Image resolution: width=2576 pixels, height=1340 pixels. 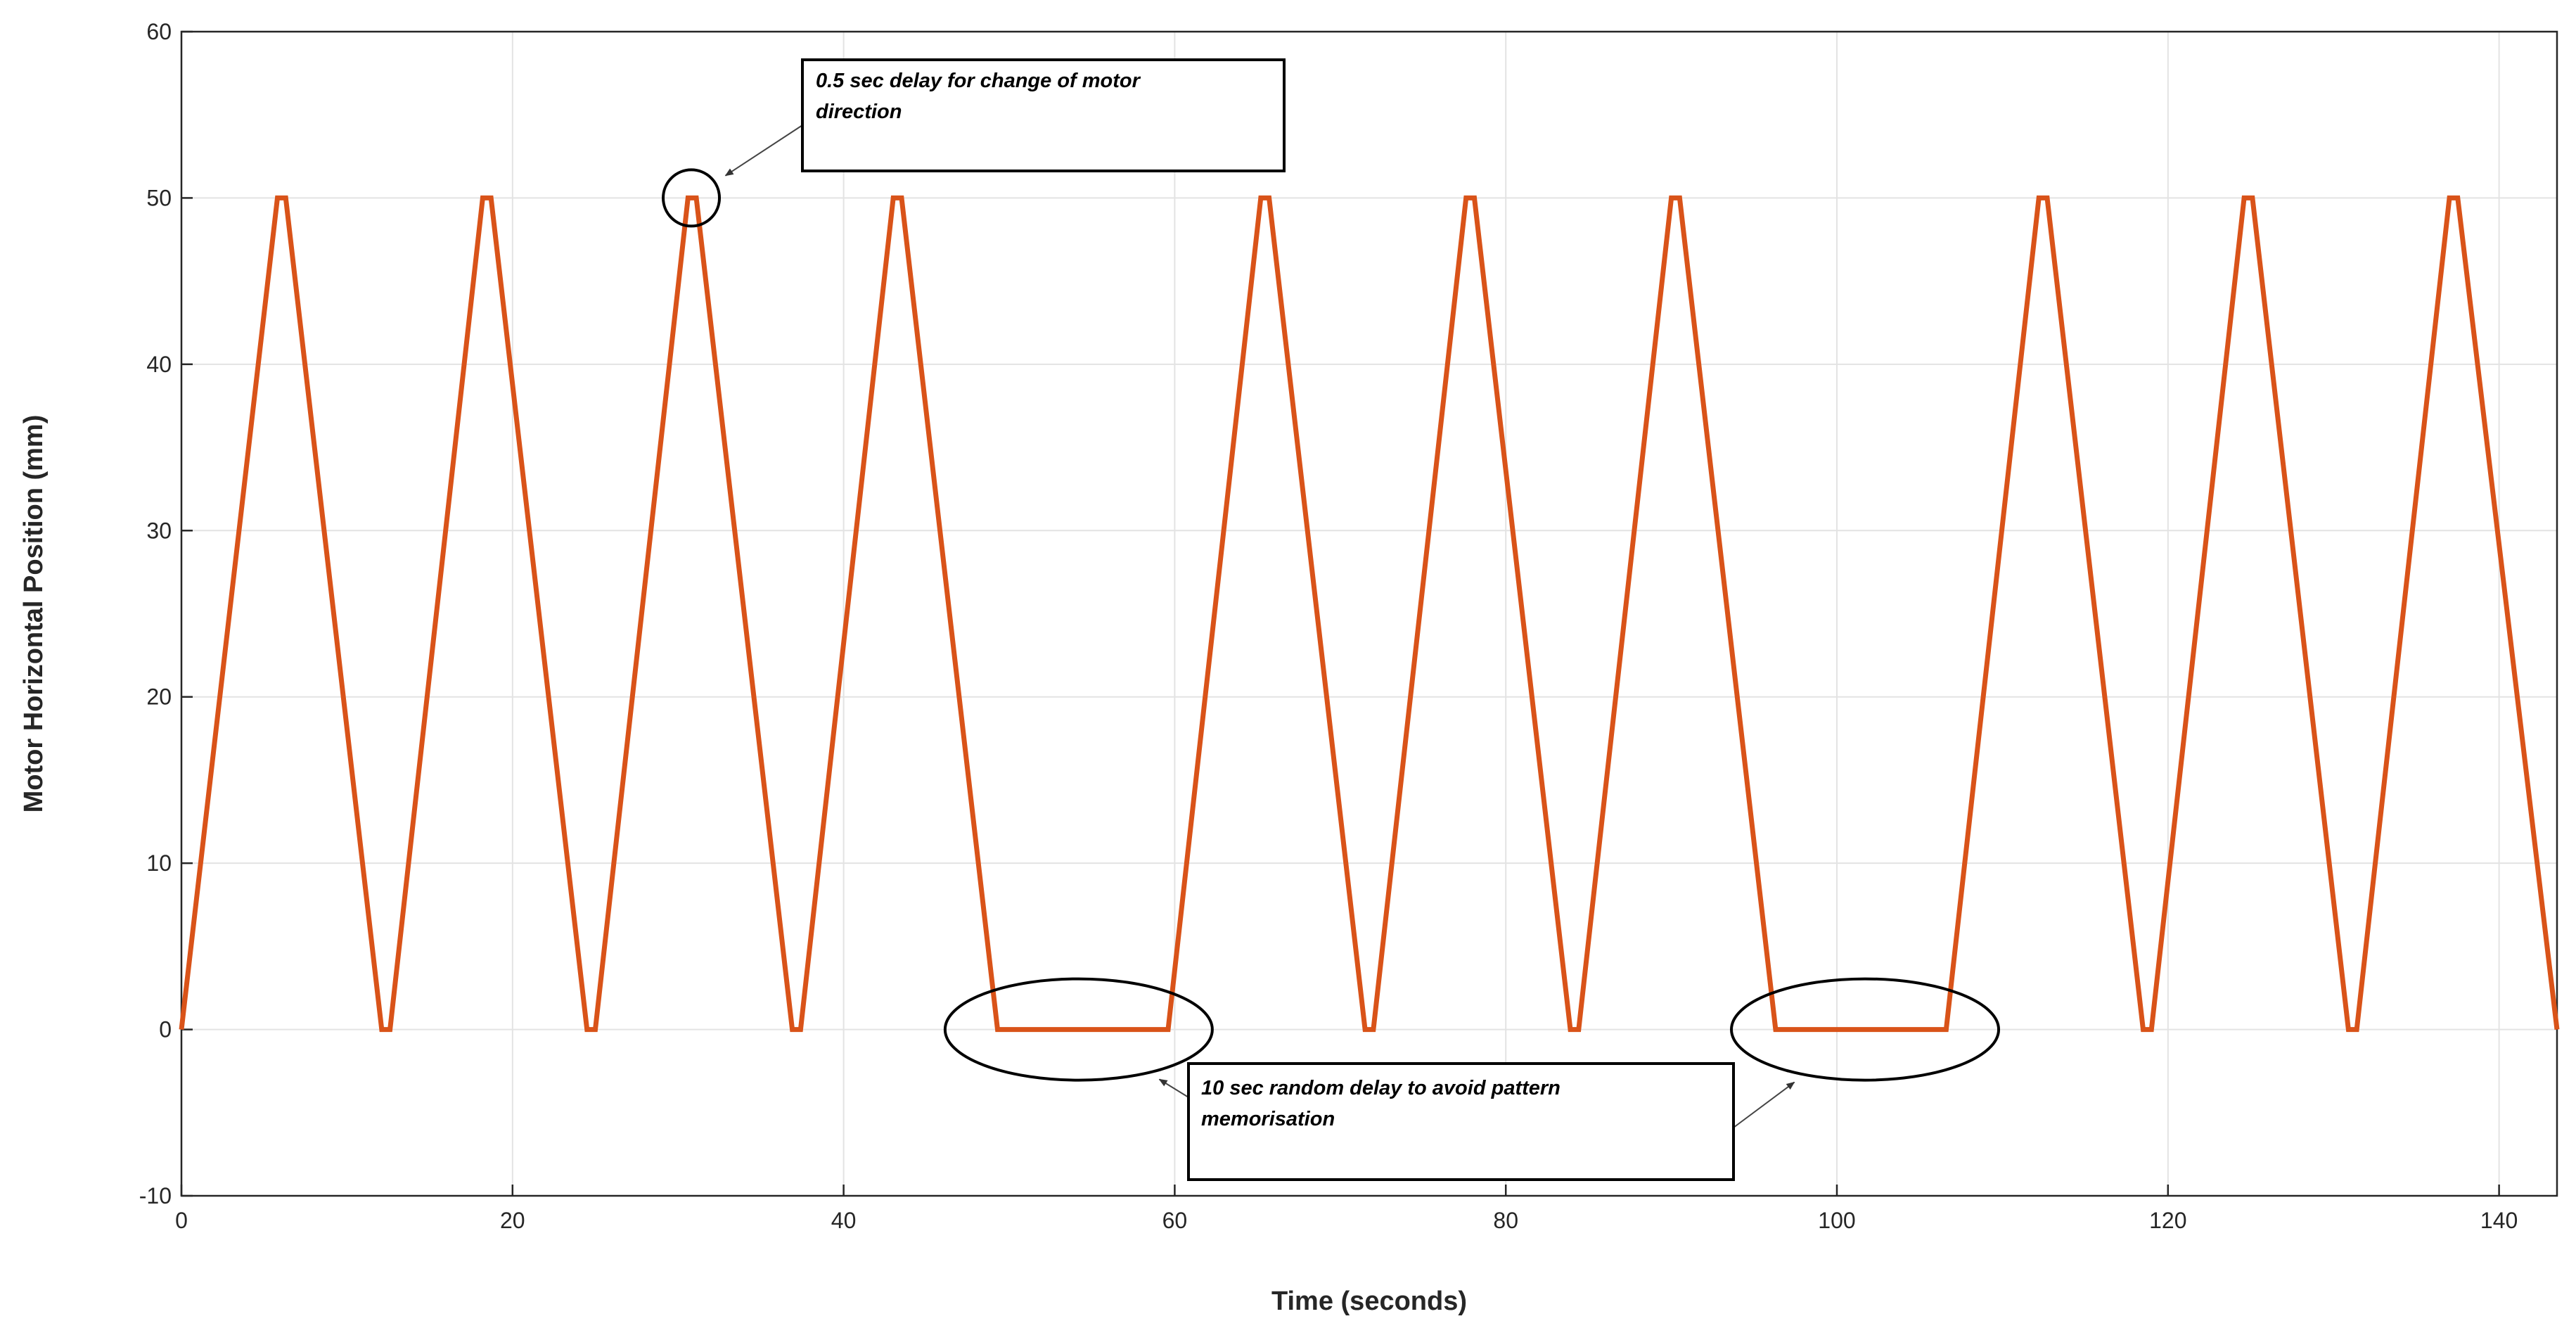 What do you see at coordinates (181, 1220) in the screenshot?
I see `x-tick-label: 0` at bounding box center [181, 1220].